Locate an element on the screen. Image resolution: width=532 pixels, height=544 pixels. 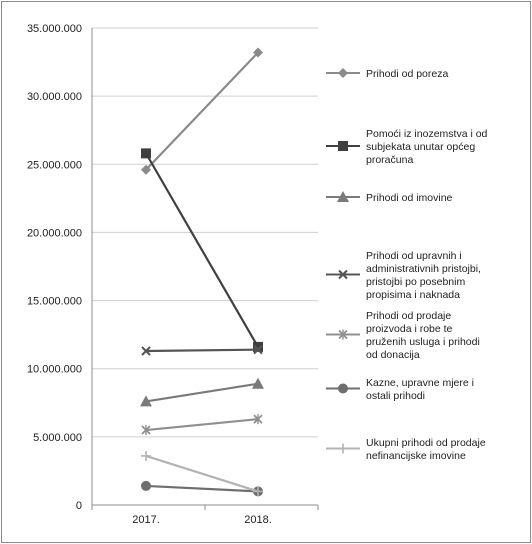
legend-label: Pomoći iz inozemstva i od is located at coordinates (427, 134).